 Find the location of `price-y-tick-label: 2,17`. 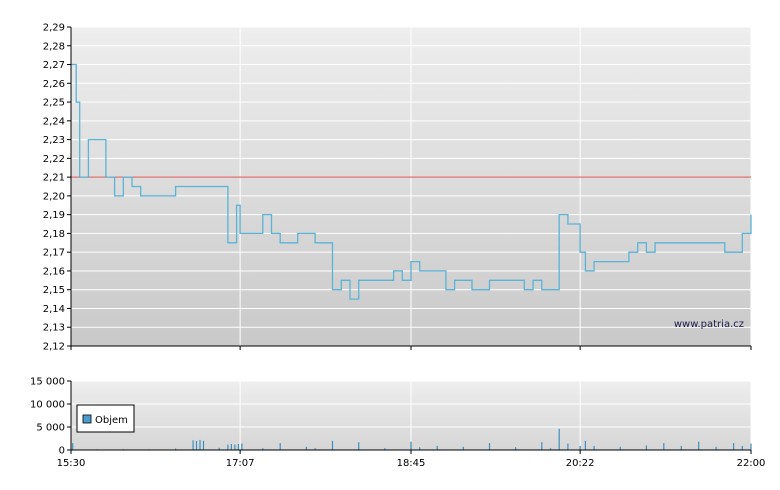

price-y-tick-label: 2,17 is located at coordinates (54, 253).